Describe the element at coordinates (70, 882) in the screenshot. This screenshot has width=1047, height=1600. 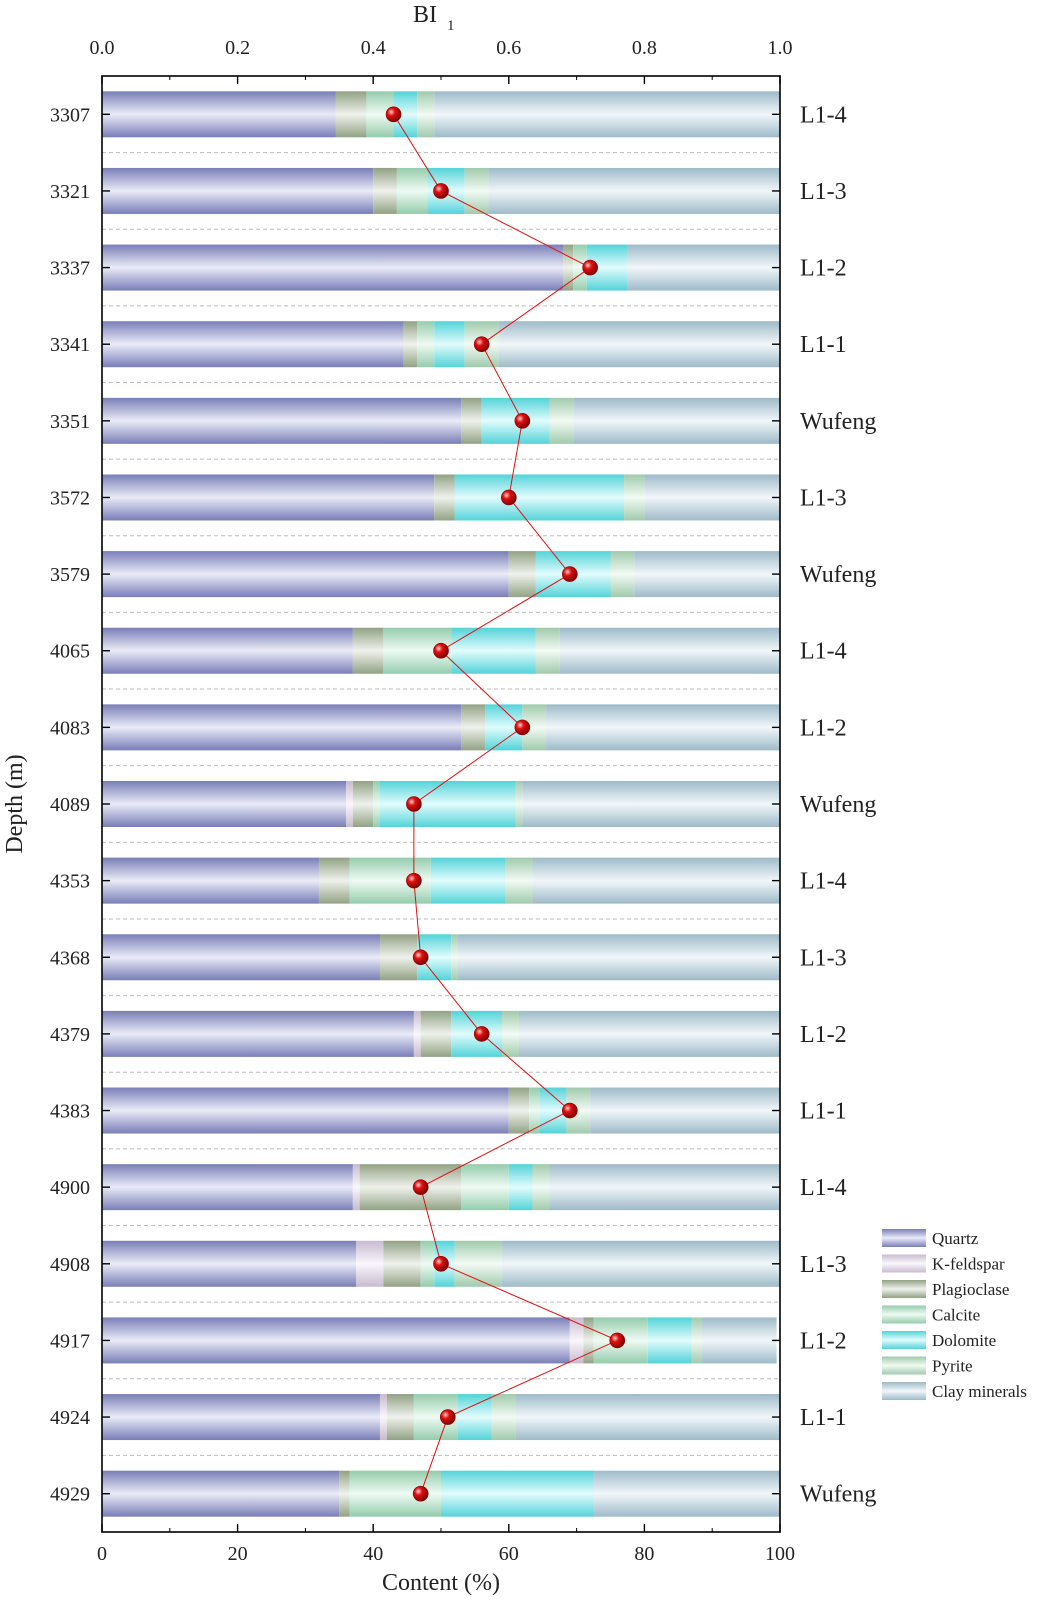
I see `y-tick-label: 4353` at that location.